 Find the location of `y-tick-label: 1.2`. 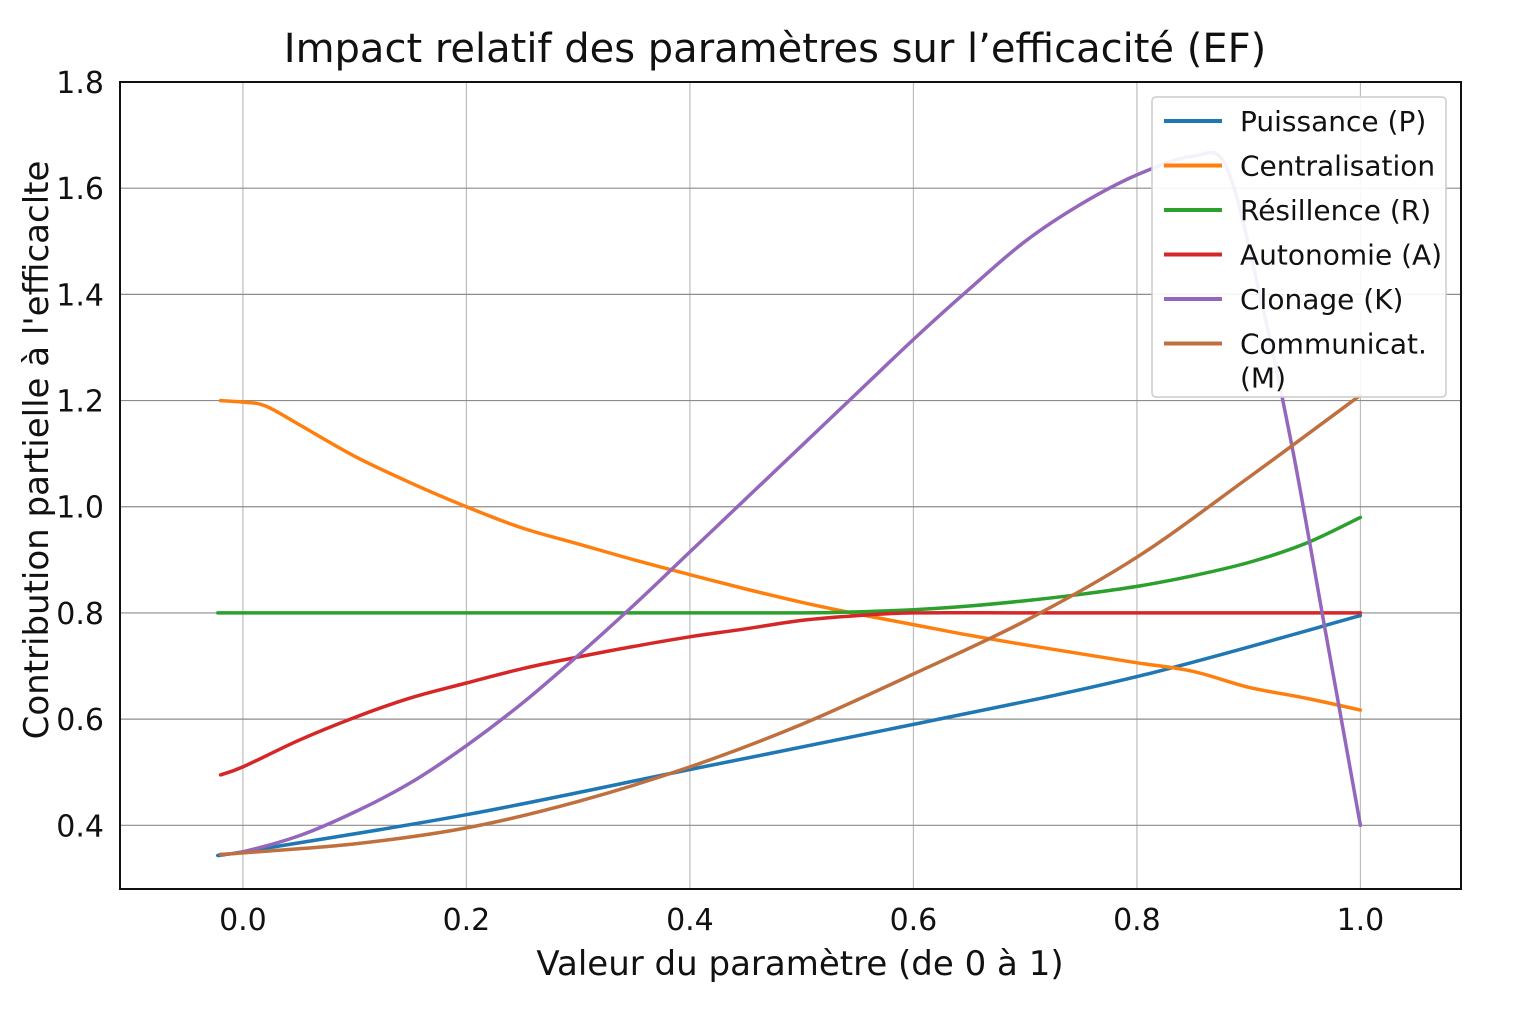

y-tick-label: 1.2 is located at coordinates (80, 402).